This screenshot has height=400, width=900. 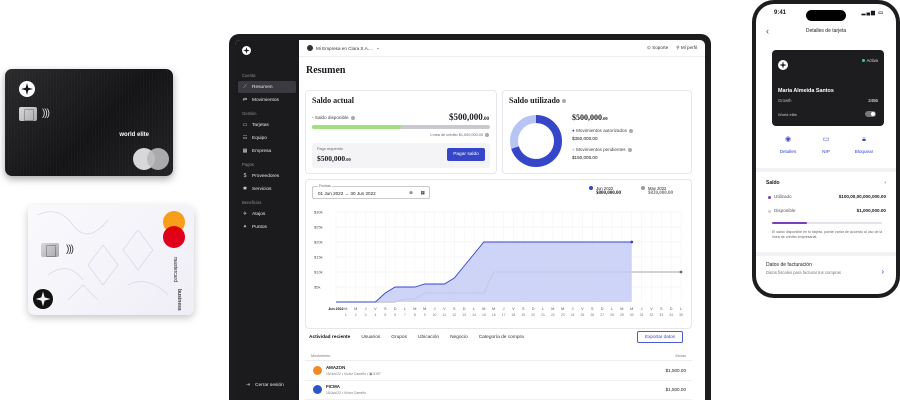 What do you see at coordinates (563, 315) in the screenshot?
I see `x-tick-day: 23` at bounding box center [563, 315].